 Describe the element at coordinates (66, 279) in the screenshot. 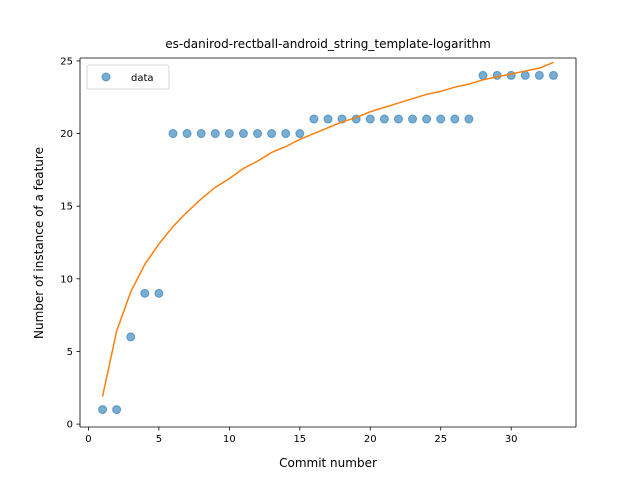

I see `y-tick-label: 10` at that location.